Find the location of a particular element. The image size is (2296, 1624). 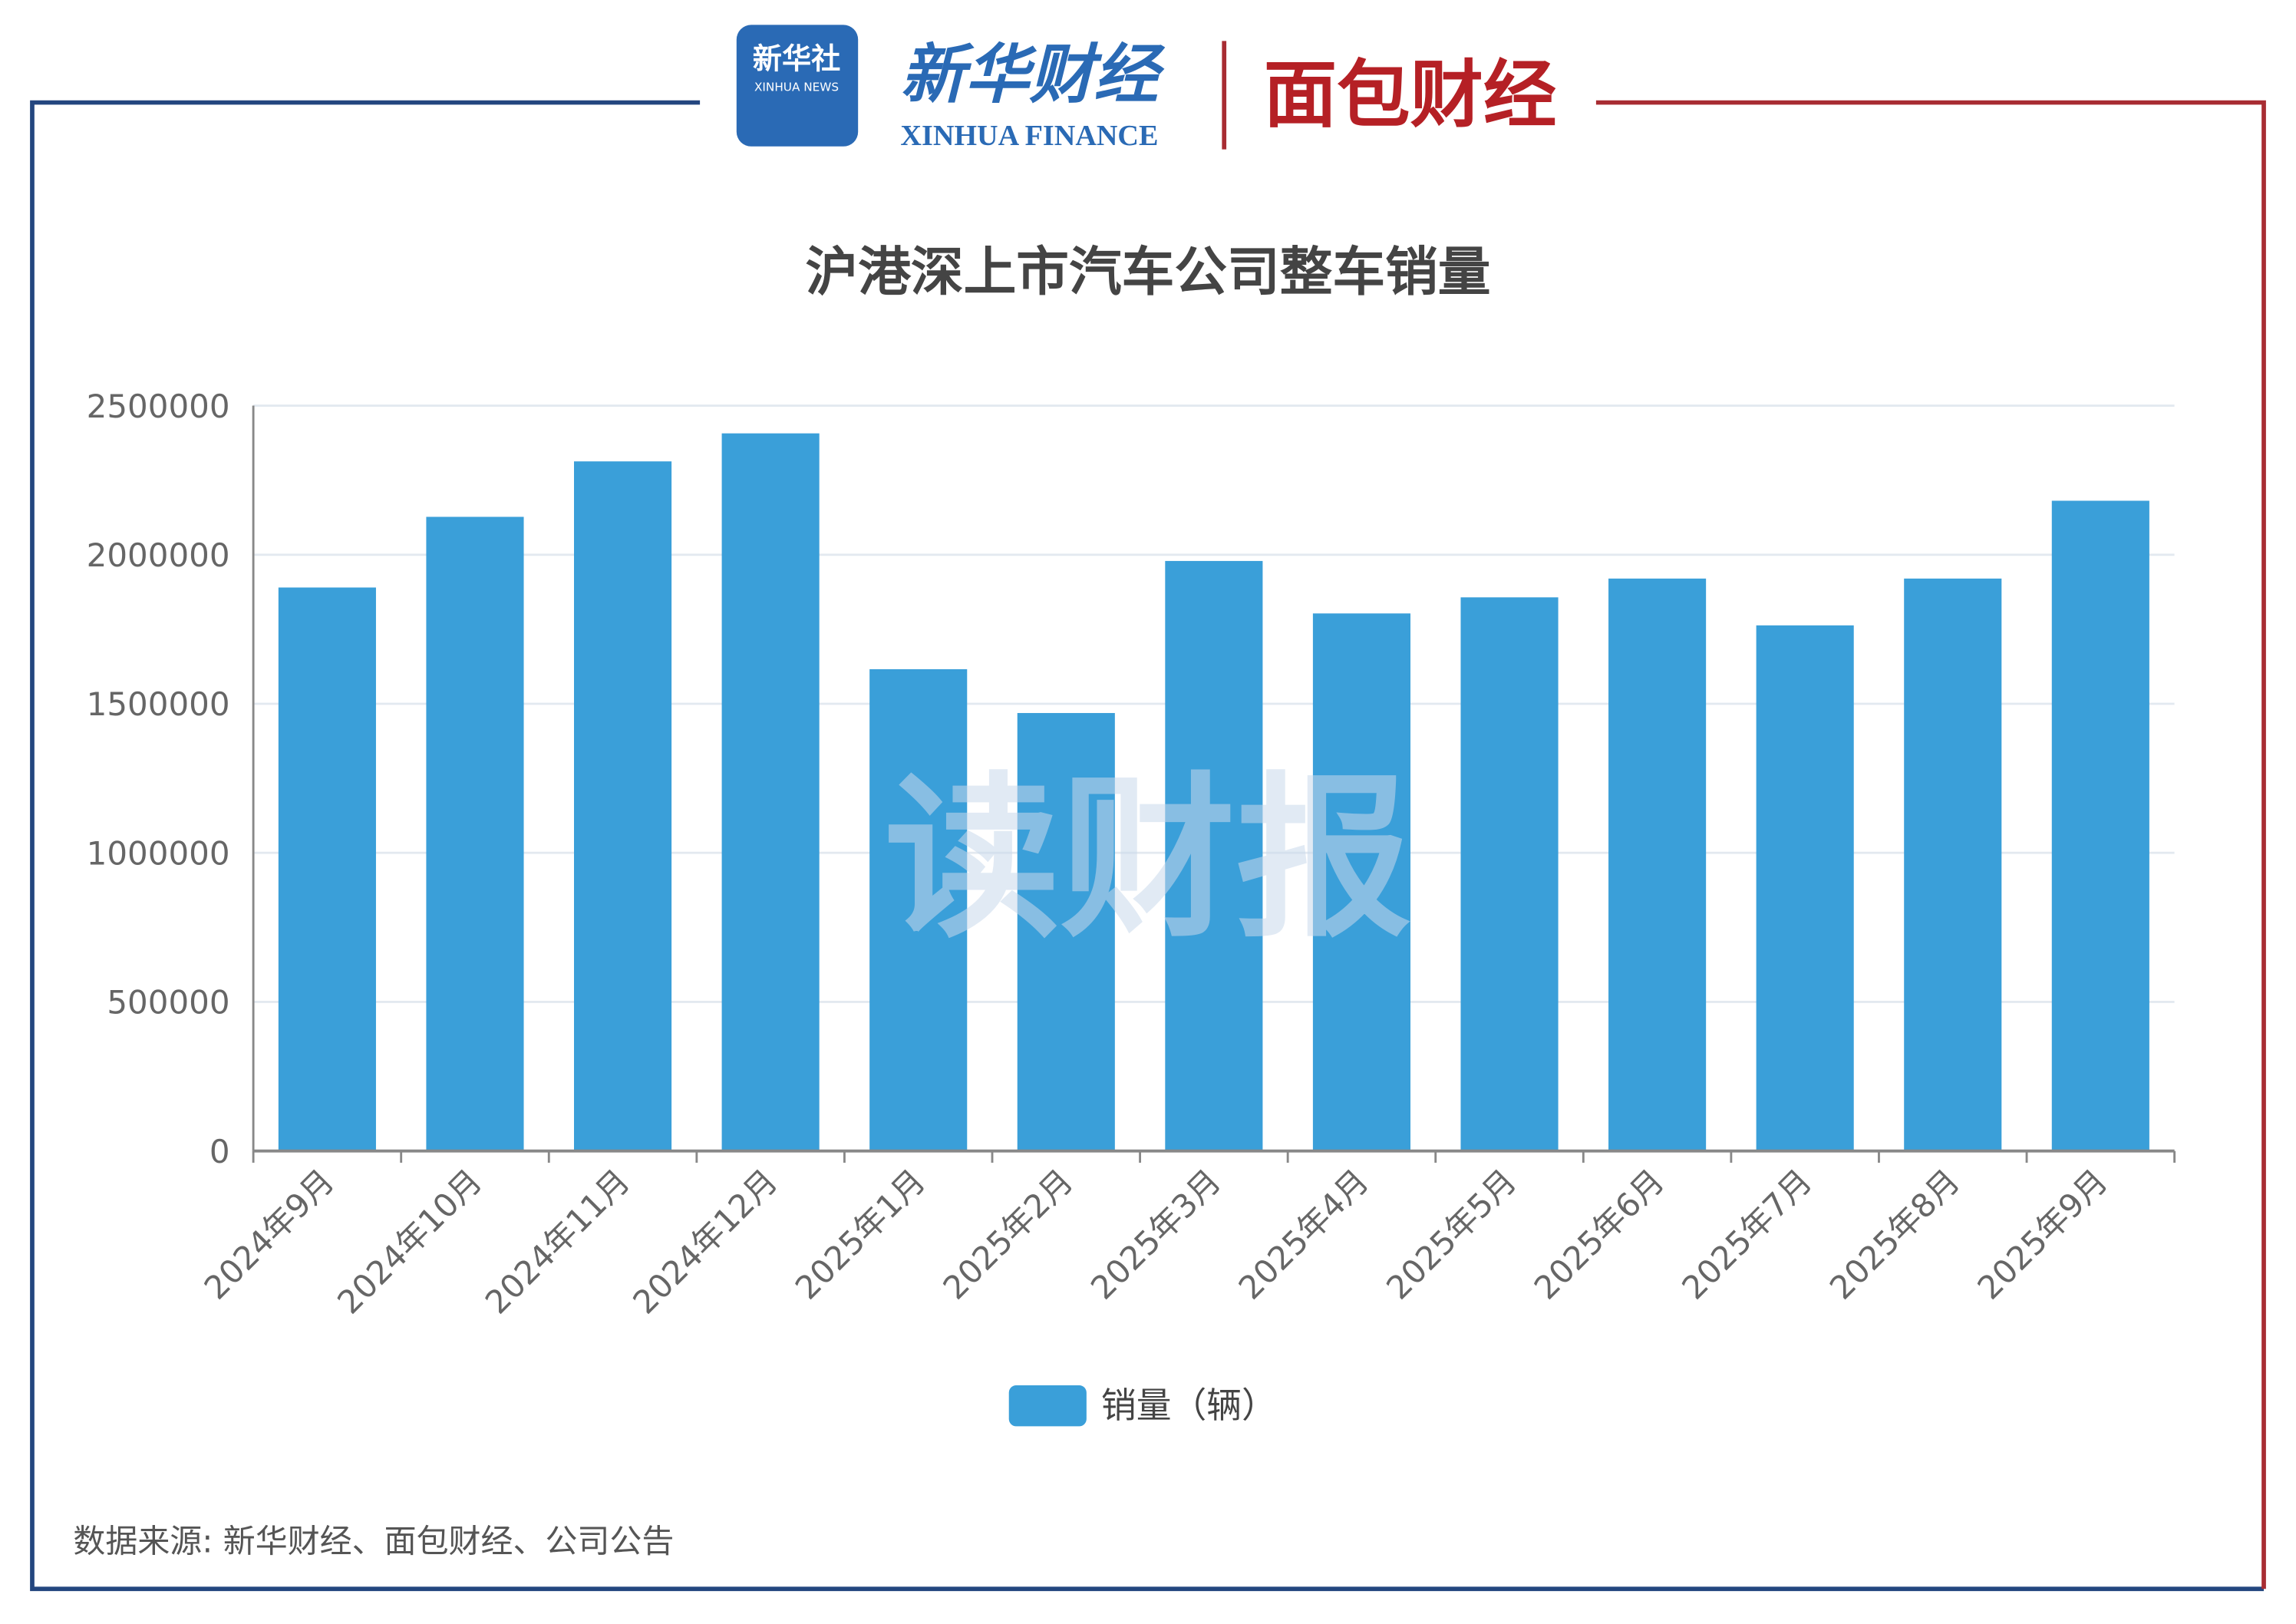

agency-name: 新华社 is located at coordinates (796, 59).